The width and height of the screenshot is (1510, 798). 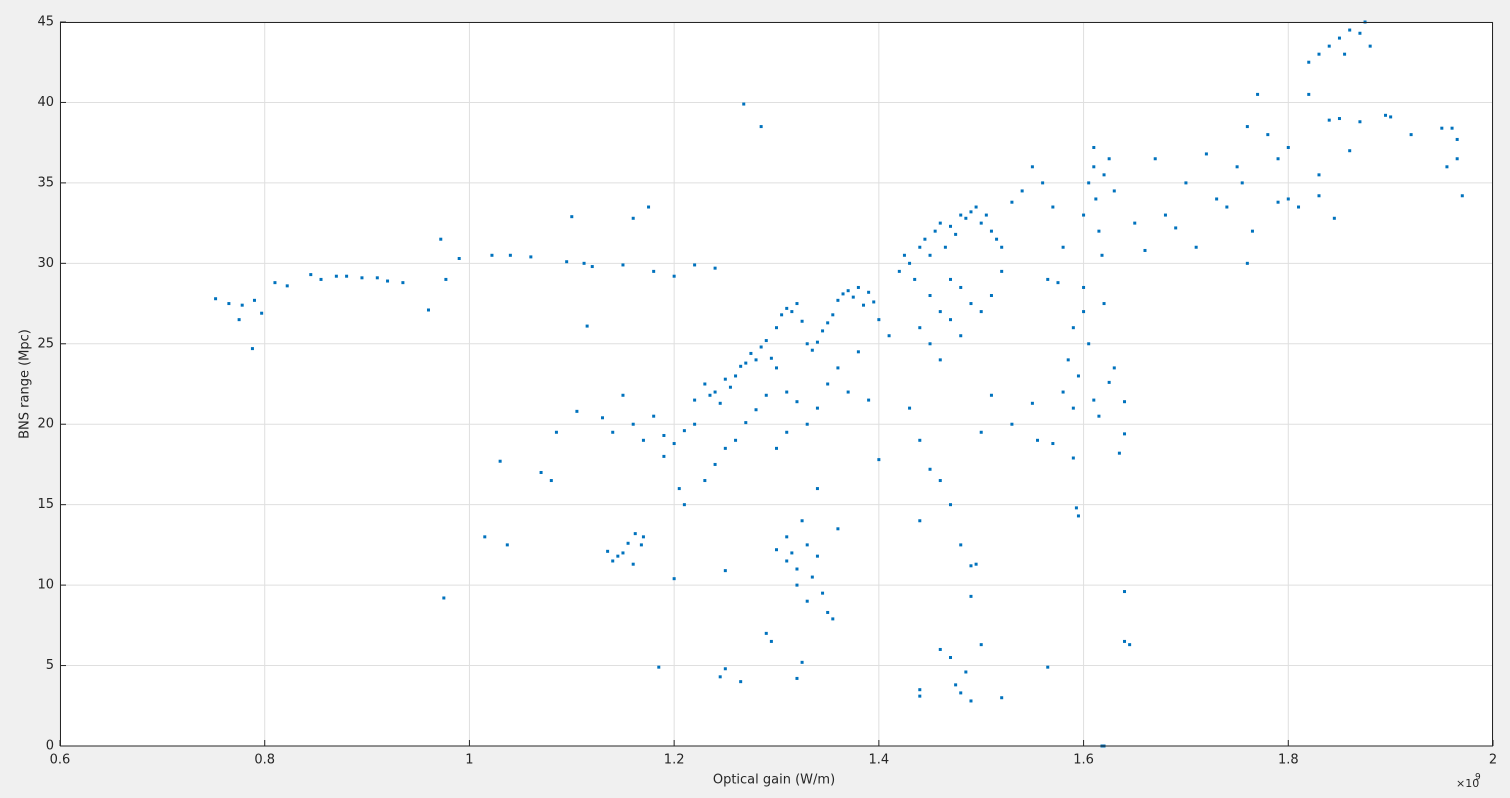 What do you see at coordinates (50, 746) in the screenshot?
I see `y-tick-label: 0` at bounding box center [50, 746].